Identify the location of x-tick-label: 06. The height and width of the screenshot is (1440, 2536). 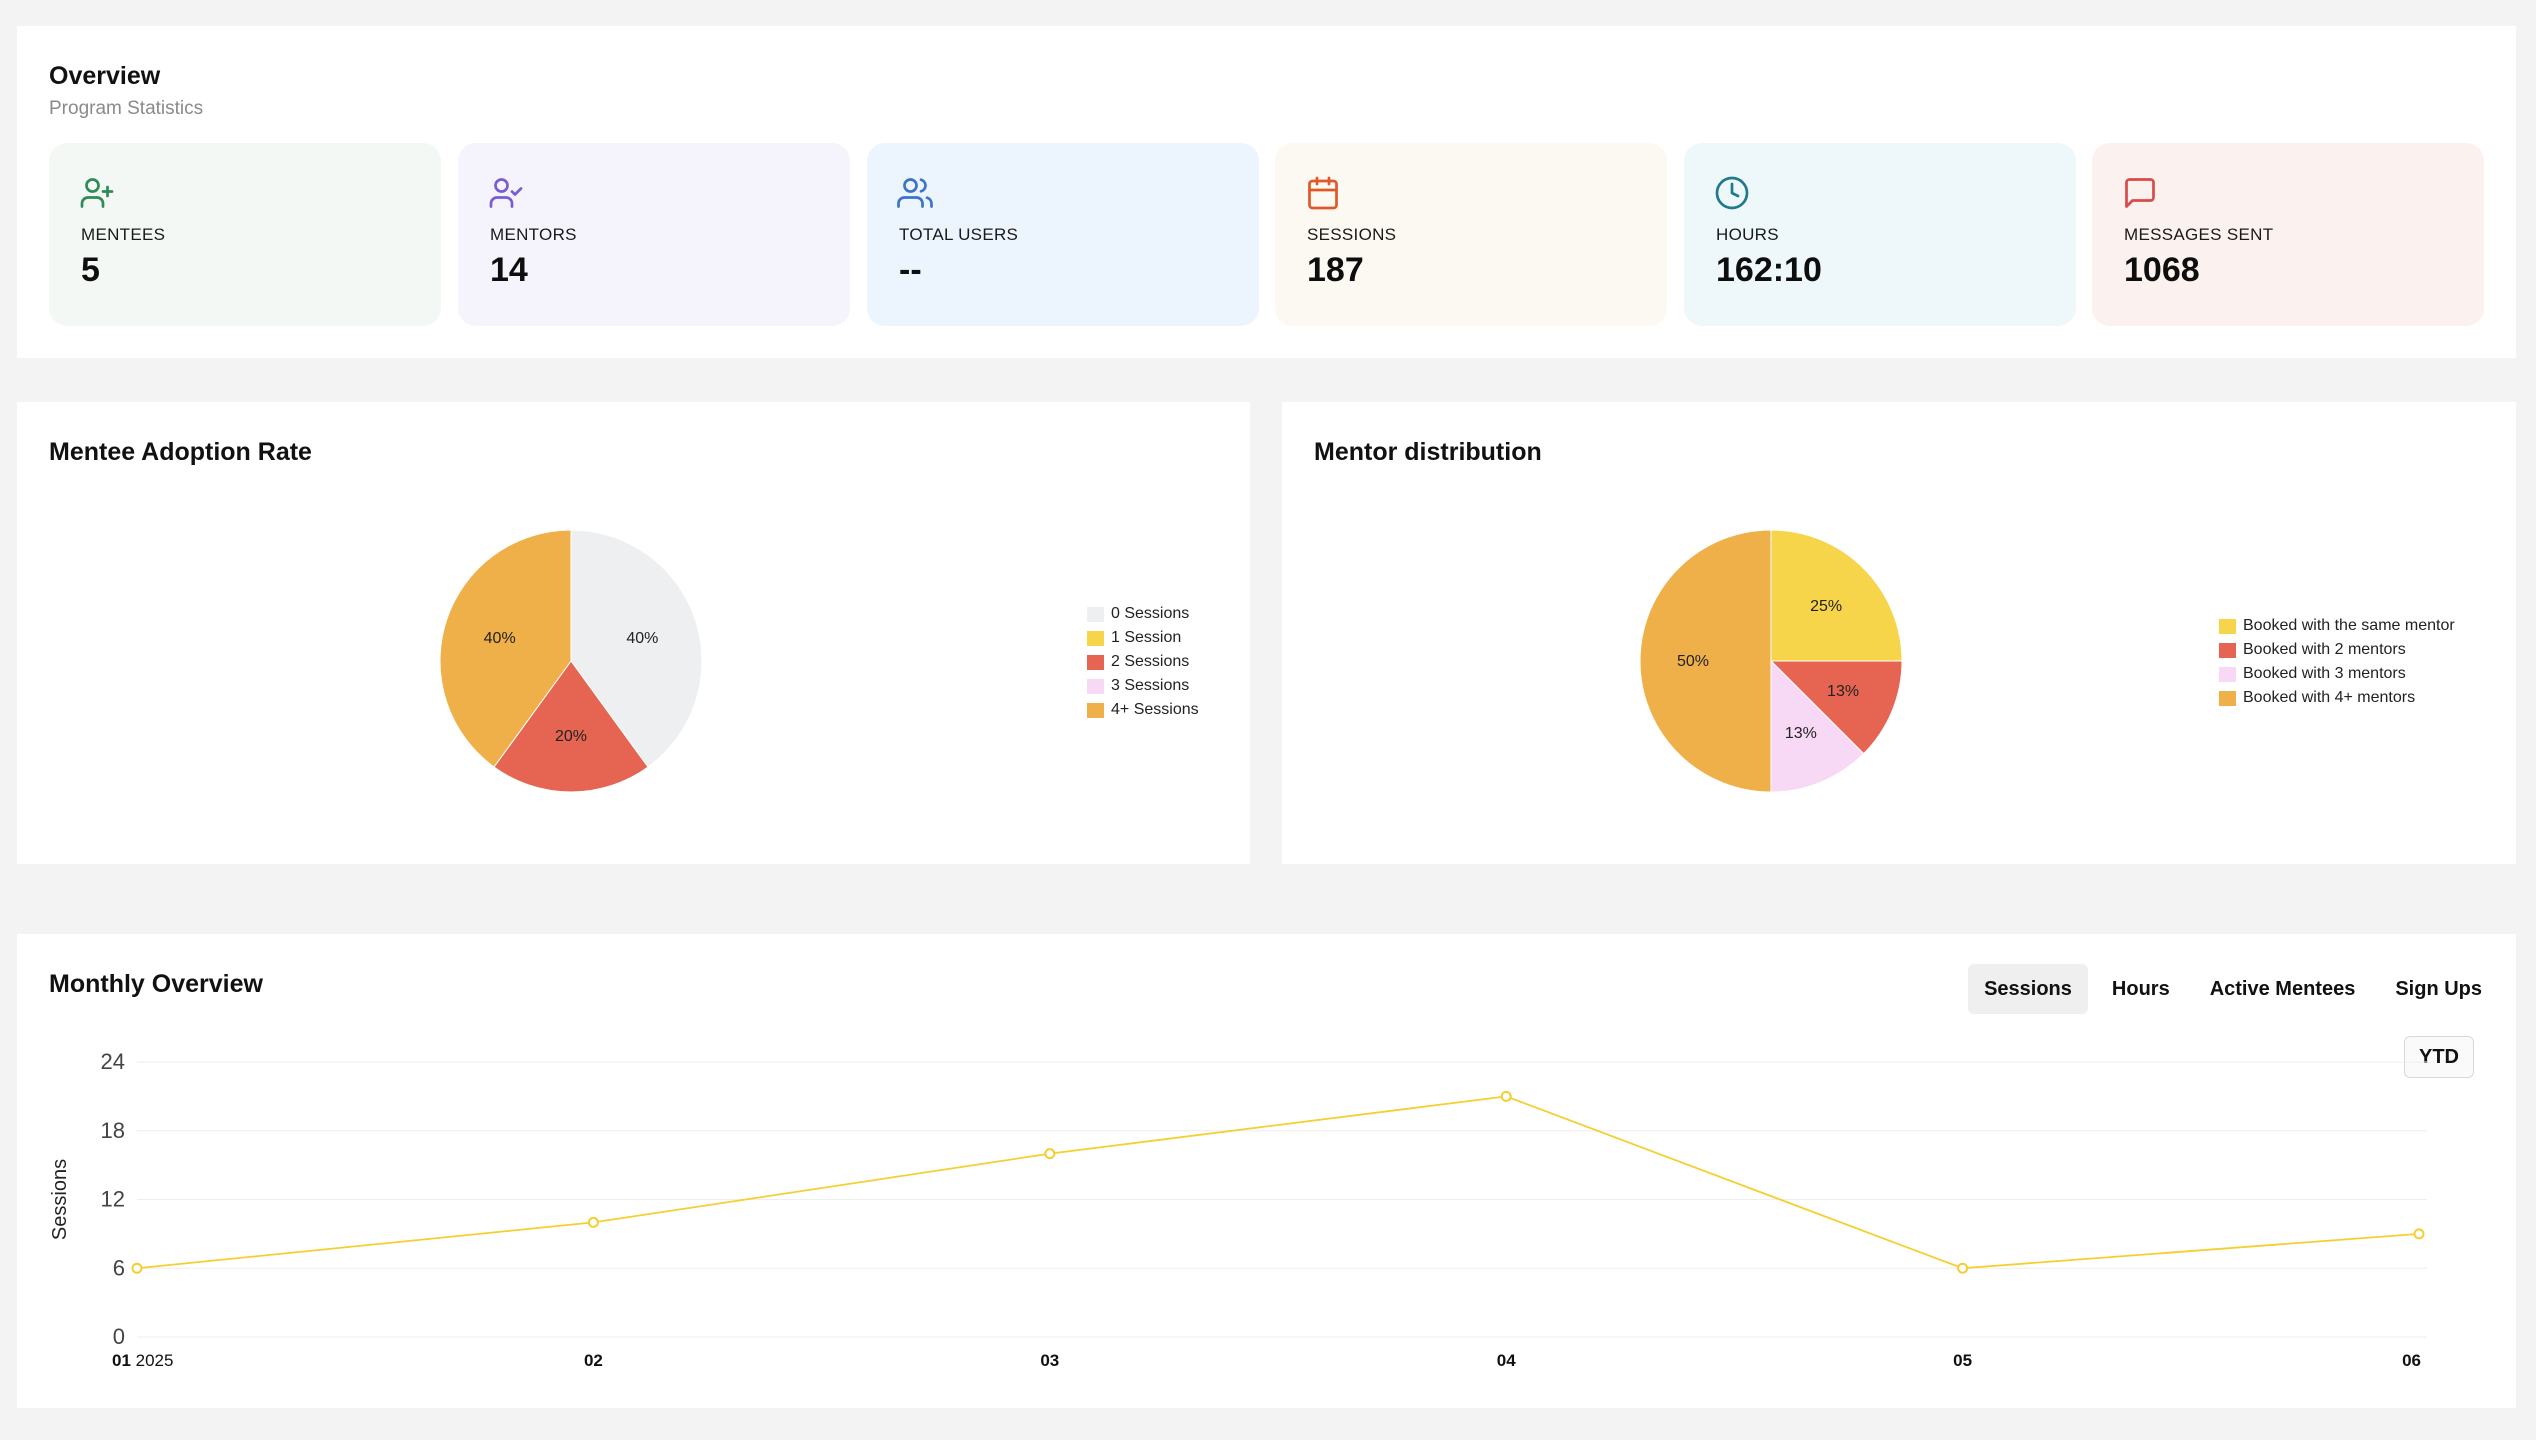
(2411, 1360).